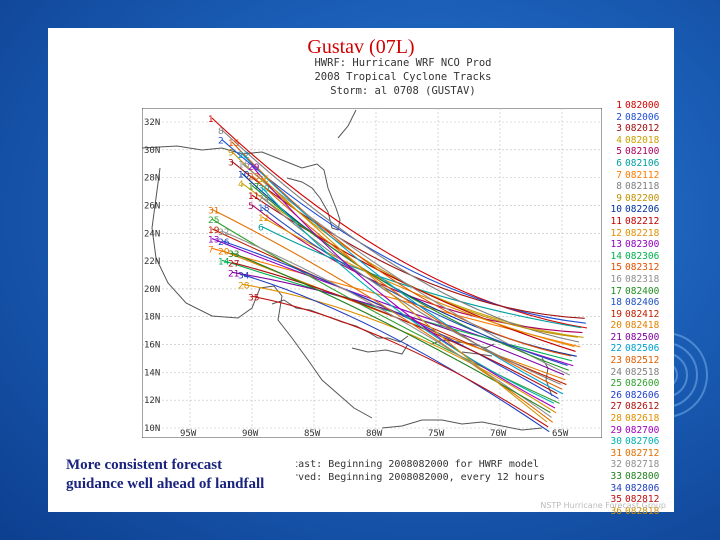 Image resolution: width=720 pixels, height=540 pixels. What do you see at coordinates (640, 141) in the screenshot?
I see `legend-item: 4 082018` at bounding box center [640, 141].